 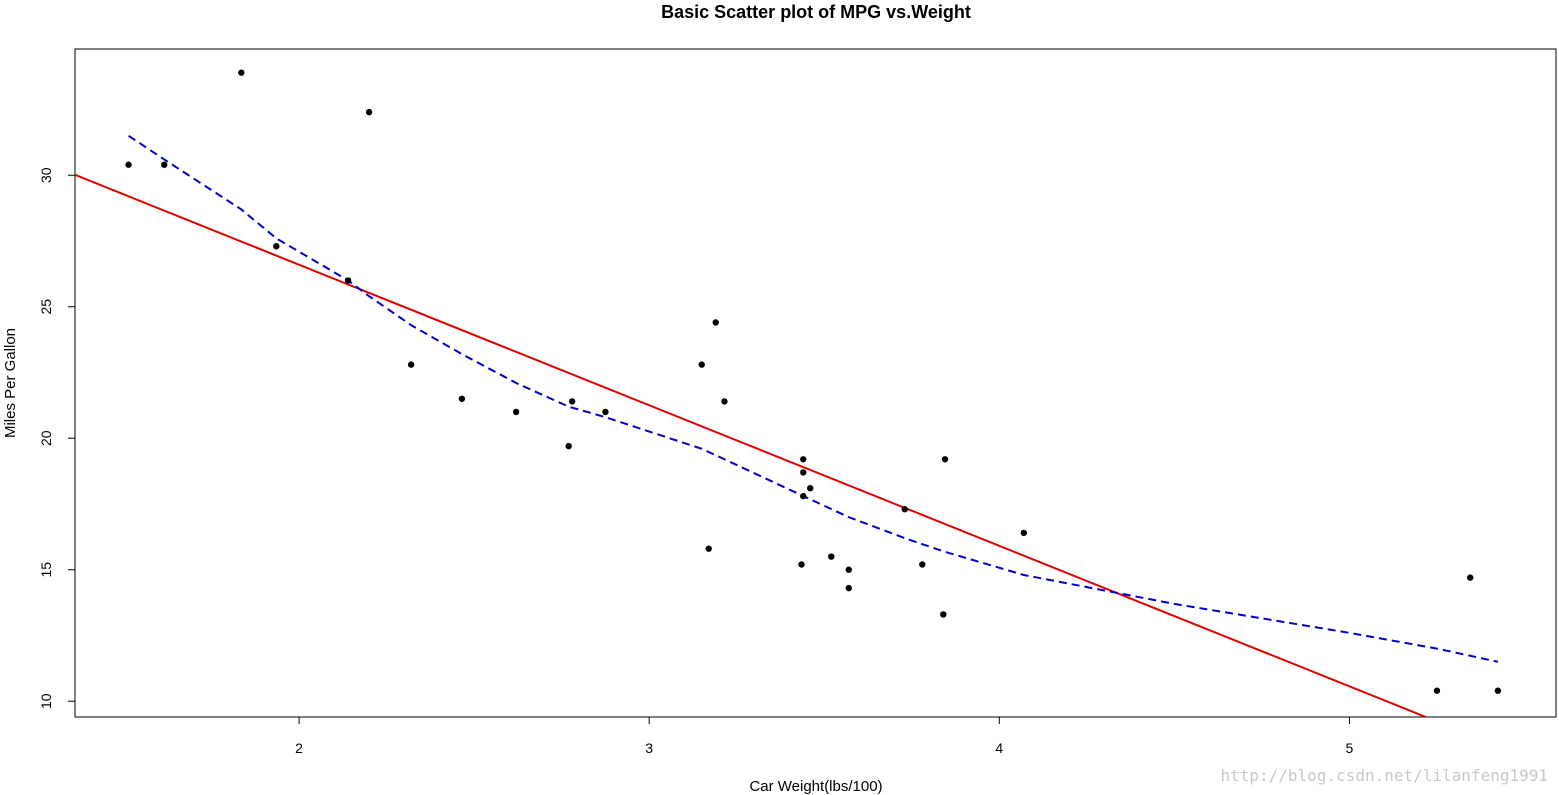 What do you see at coordinates (46, 570) in the screenshot?
I see `y-tick-label: 15` at bounding box center [46, 570].